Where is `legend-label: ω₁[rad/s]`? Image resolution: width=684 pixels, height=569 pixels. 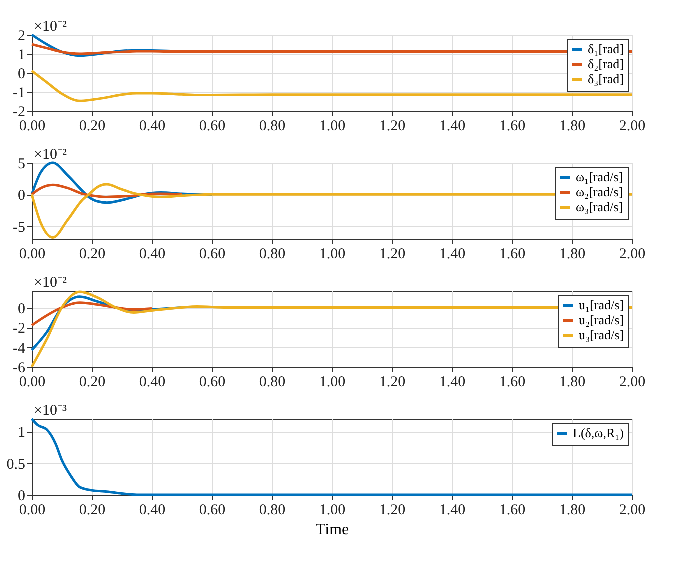
legend-label: ω₁[rad/s] is located at coordinates (600, 177).